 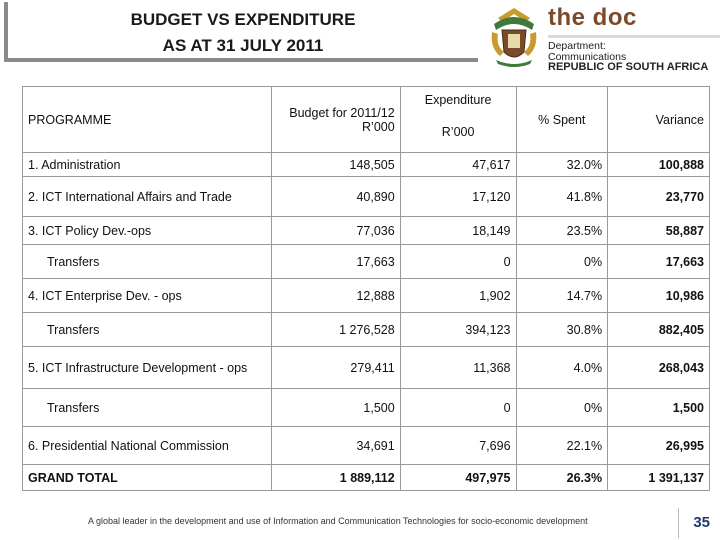 What do you see at coordinates (336, 196) in the screenshot?
I see `row-budget: 40,890` at bounding box center [336, 196].